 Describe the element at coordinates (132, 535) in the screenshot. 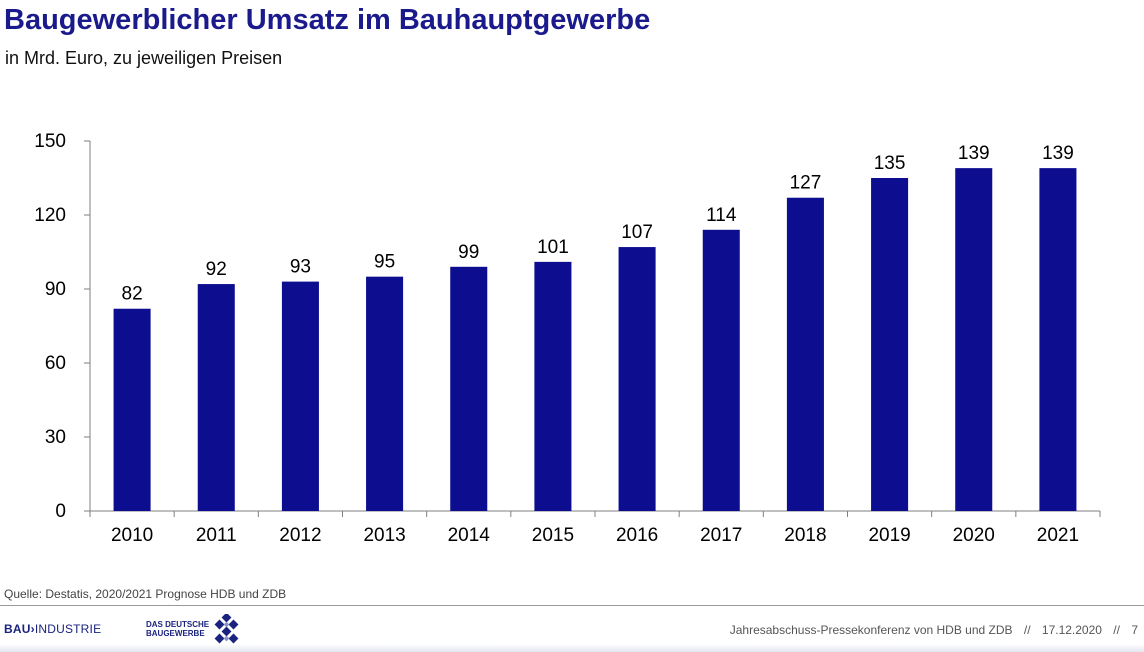

I see `x-tick-label: 2010` at that location.